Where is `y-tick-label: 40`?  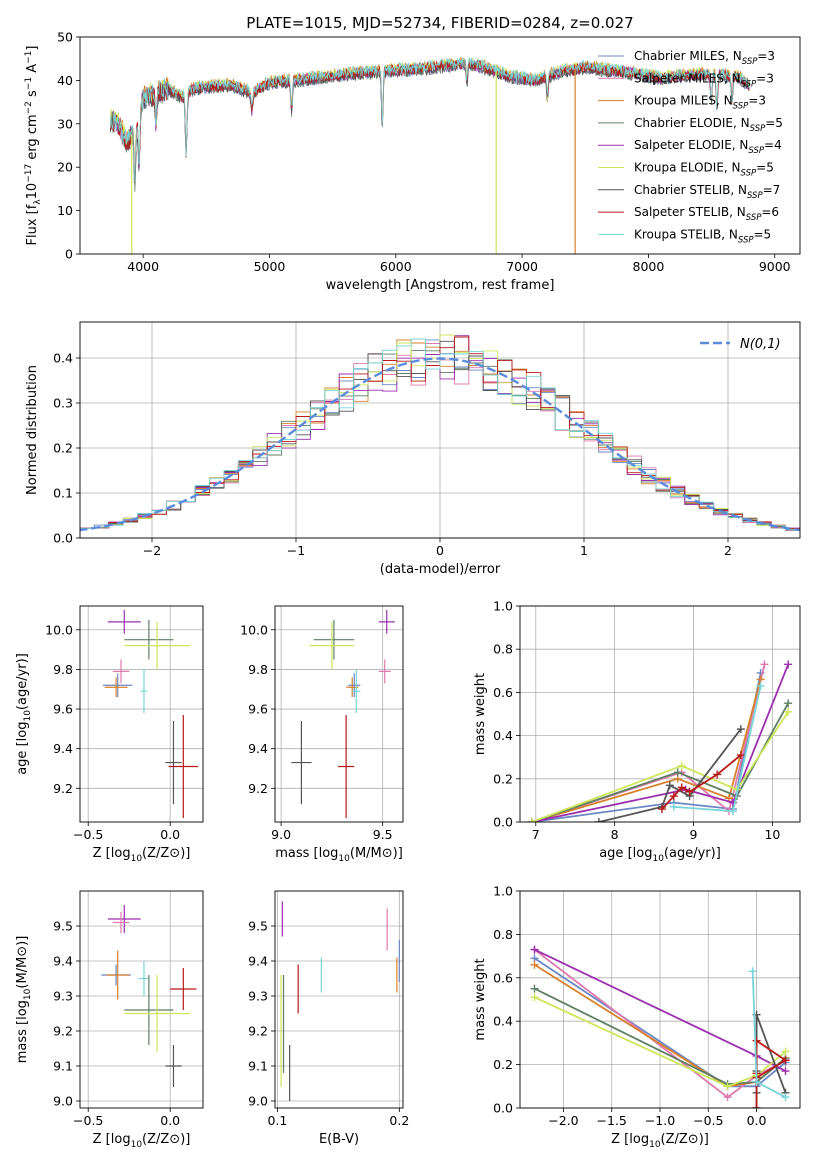
y-tick-label: 40 is located at coordinates (65, 80).